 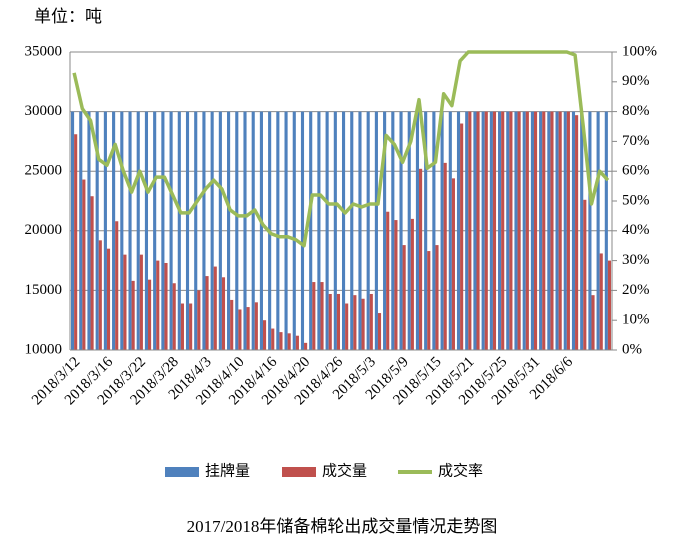 What do you see at coordinates (636, 230) in the screenshot?
I see `y2-tick-label: 40%` at bounding box center [636, 230].